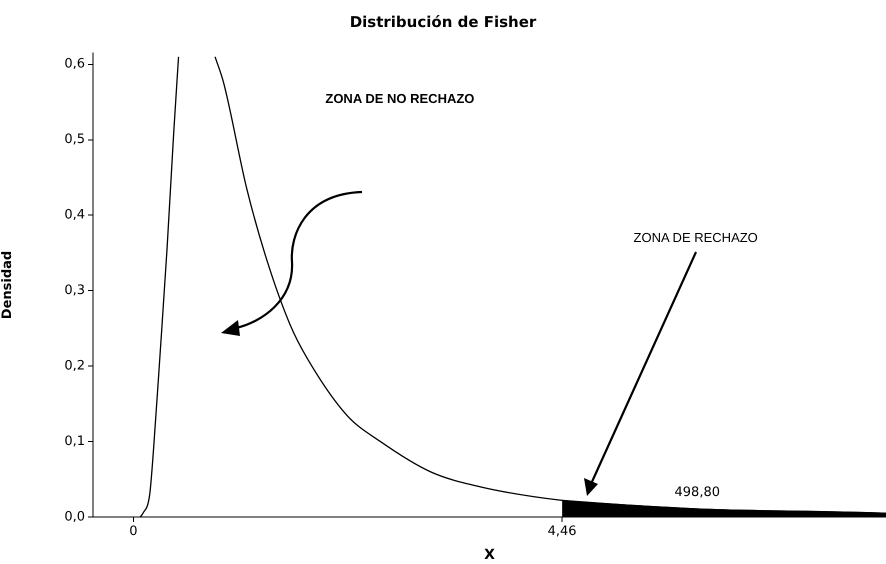 This screenshot has height=564, width=886. What do you see at coordinates (74, 140) in the screenshot?
I see `y-tick-label: 0,5` at bounding box center [74, 140].